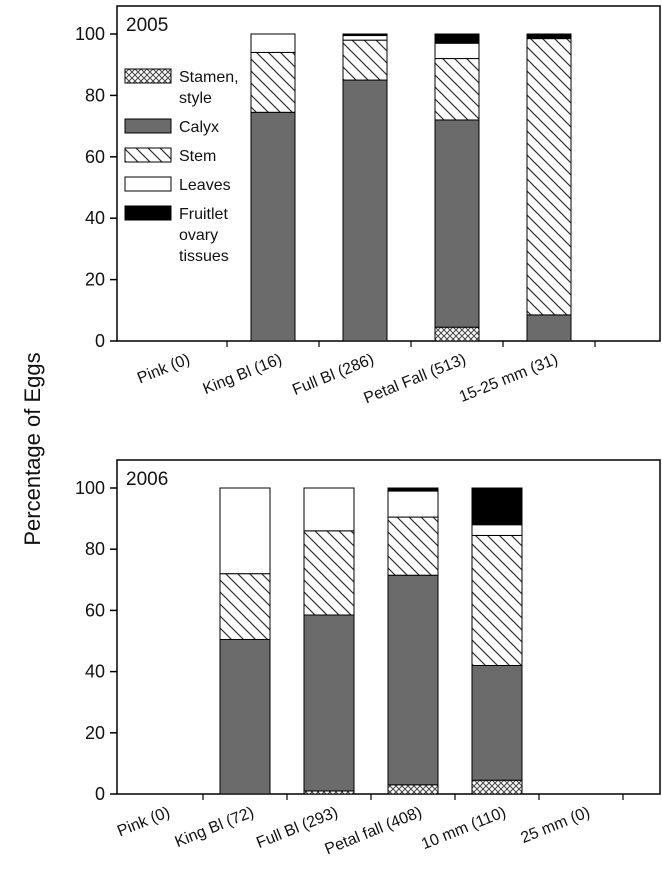 This screenshot has height=894, width=662. What do you see at coordinates (215, 827) in the screenshot?
I see `x-tick-label: King Bl (72)` at bounding box center [215, 827].